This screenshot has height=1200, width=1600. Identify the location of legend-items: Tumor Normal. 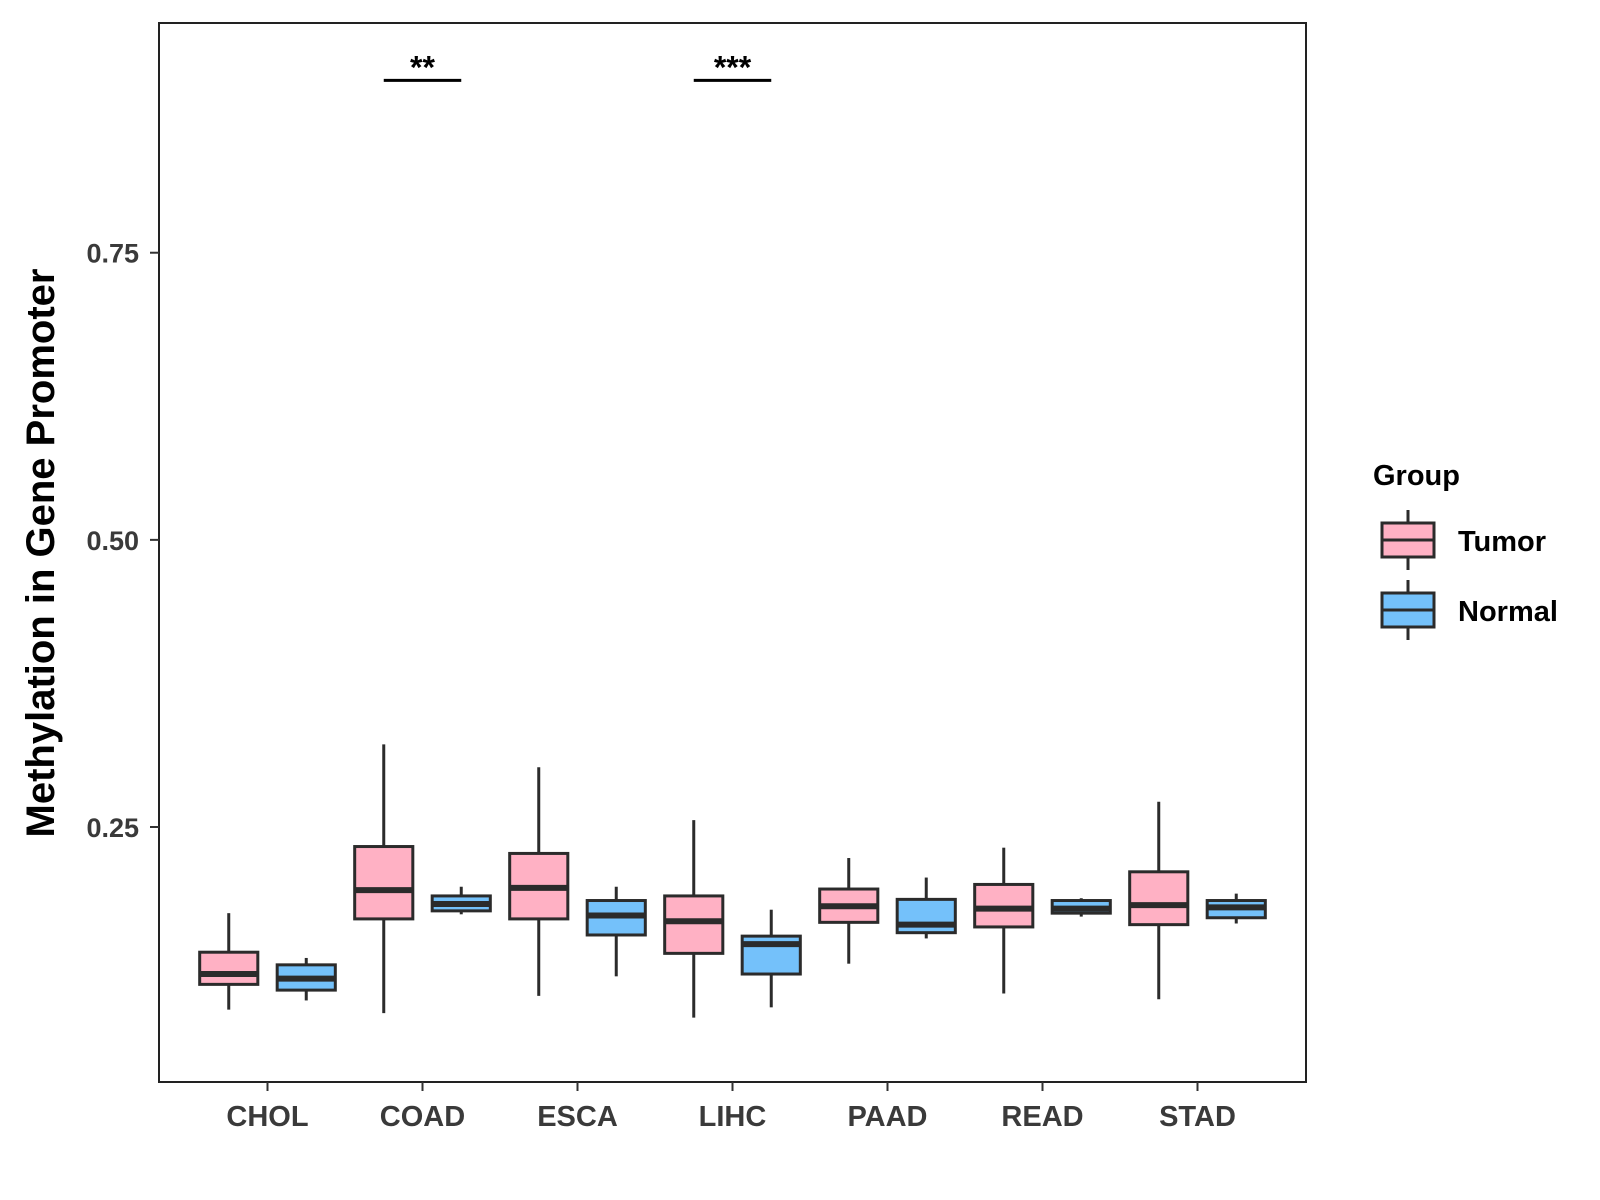
(1469, 575).